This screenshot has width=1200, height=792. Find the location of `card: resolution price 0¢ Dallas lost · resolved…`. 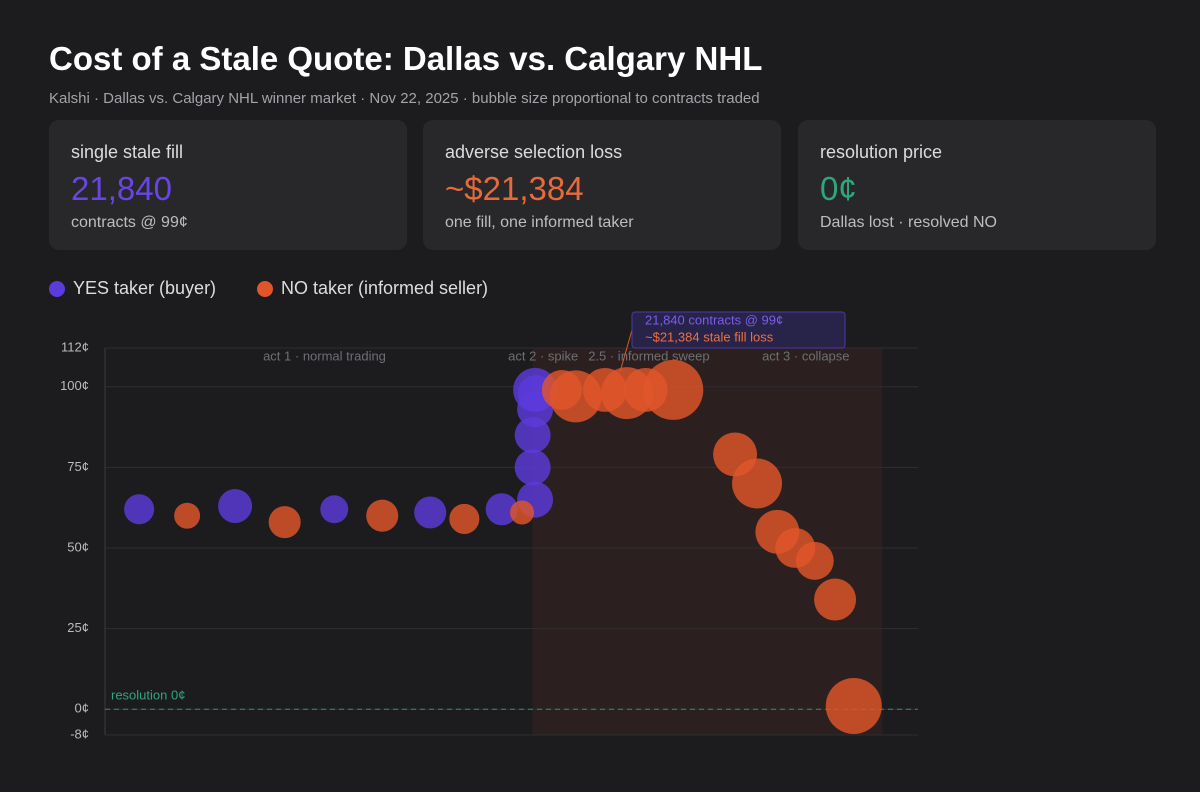

card: resolution price 0¢ Dallas lost · resolved… is located at coordinates (977, 185).